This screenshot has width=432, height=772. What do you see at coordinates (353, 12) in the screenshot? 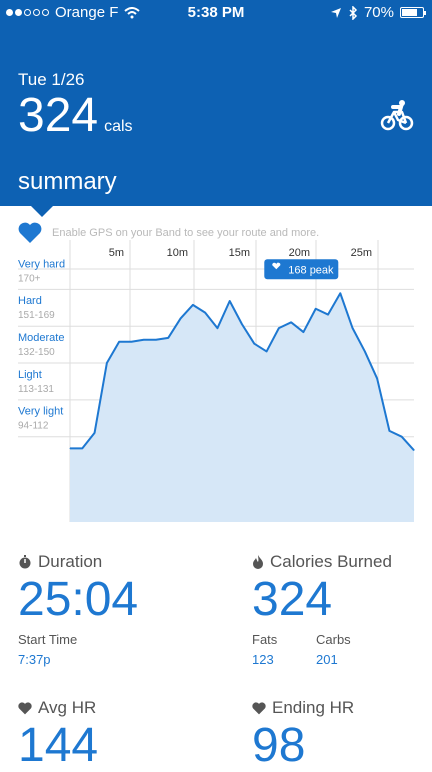
I see `bluetooth-icon` at bounding box center [353, 12].